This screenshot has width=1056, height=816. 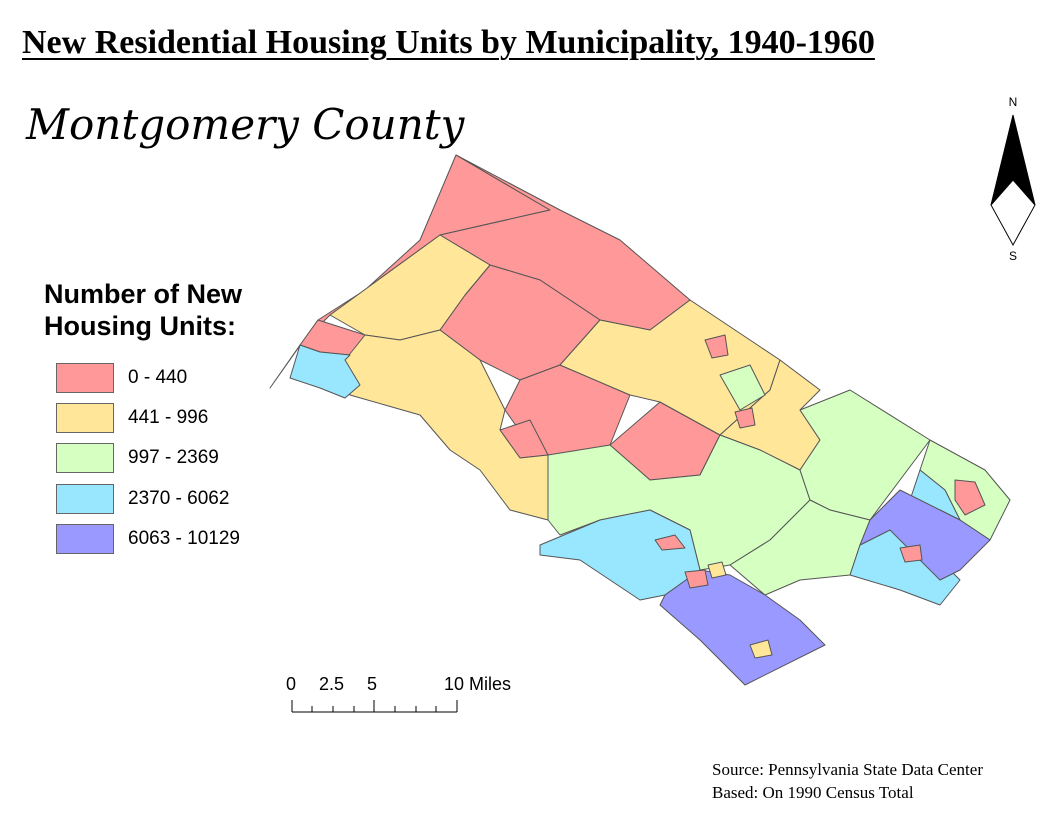 What do you see at coordinates (331, 684) in the screenshot?
I see `scale-label-2-5: 2.5` at bounding box center [331, 684].